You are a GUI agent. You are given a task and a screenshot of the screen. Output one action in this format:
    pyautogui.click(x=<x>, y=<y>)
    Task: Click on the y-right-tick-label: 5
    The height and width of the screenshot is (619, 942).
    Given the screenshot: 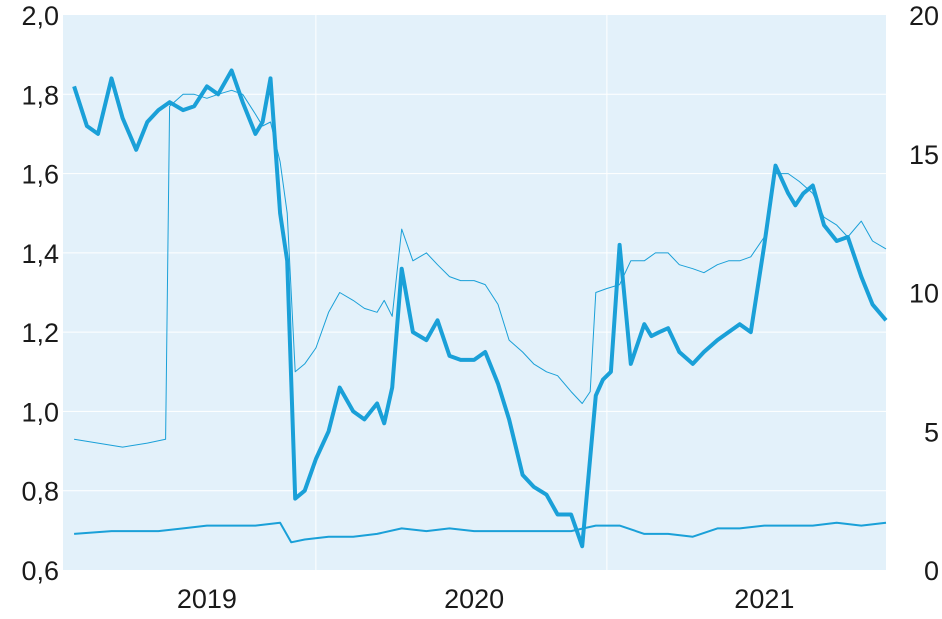 What is the action you would take?
    pyautogui.click(x=931, y=432)
    